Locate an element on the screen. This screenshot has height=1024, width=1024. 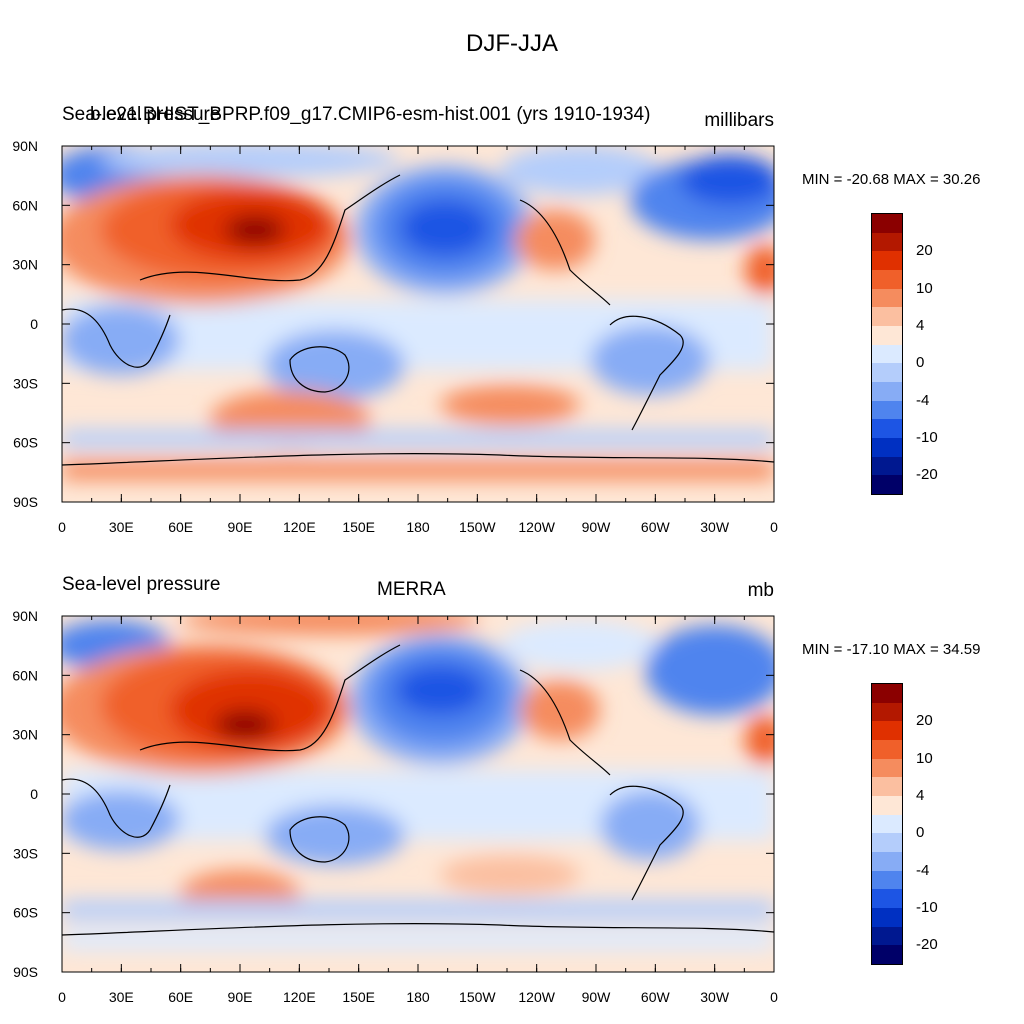
panel2-y-tick-label: 30N is located at coordinates (25, 735).